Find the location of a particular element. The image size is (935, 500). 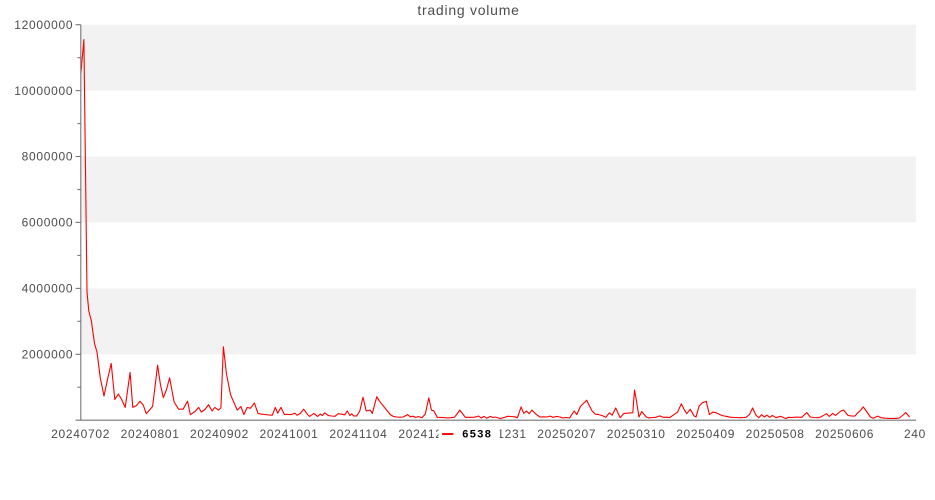

svg-text: 20241104 is located at coordinates (358, 434).